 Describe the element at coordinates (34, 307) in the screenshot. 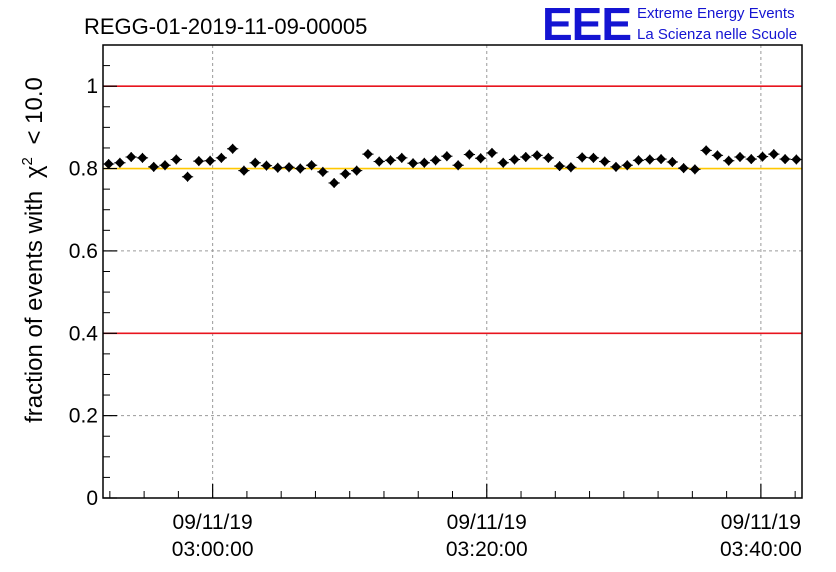

I see `y-axis-title-text: fraction of events with` at that location.